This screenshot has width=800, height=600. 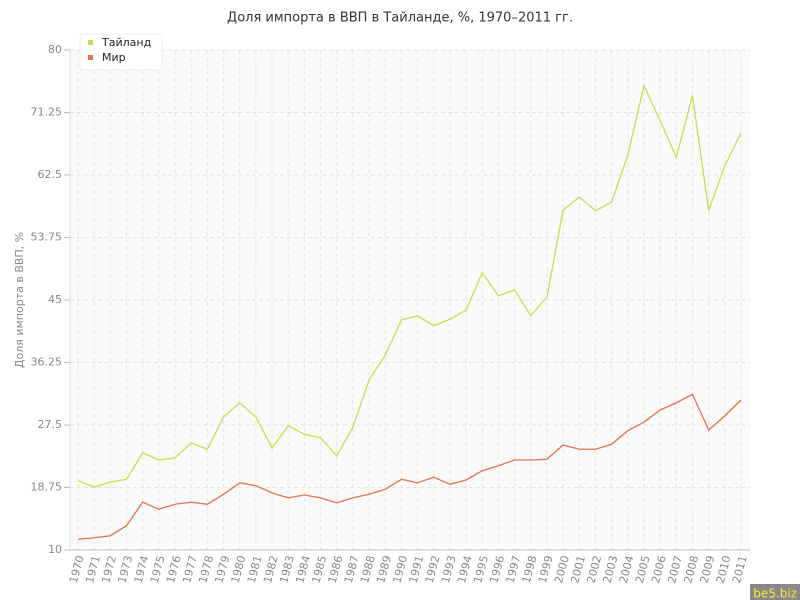 What do you see at coordinates (114, 57) in the screenshot?
I see `legend-label: Мир` at bounding box center [114, 57].